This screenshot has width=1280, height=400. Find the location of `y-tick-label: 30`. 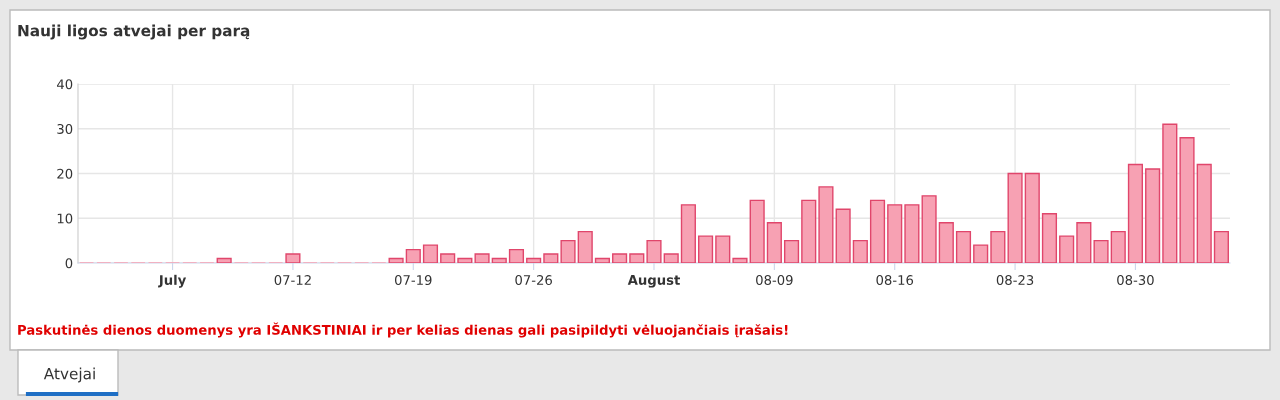

y-tick-label: 30 is located at coordinates (65, 128).